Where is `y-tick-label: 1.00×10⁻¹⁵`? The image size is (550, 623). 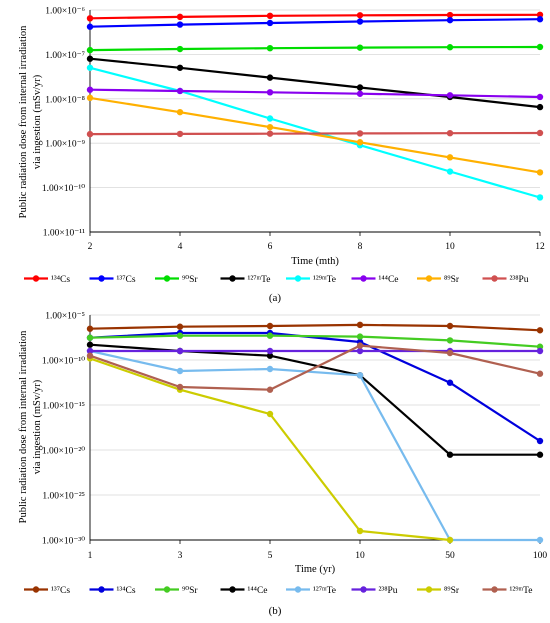 y-tick-label: 1.00×10⁻¹⁵ is located at coordinates (63, 407).